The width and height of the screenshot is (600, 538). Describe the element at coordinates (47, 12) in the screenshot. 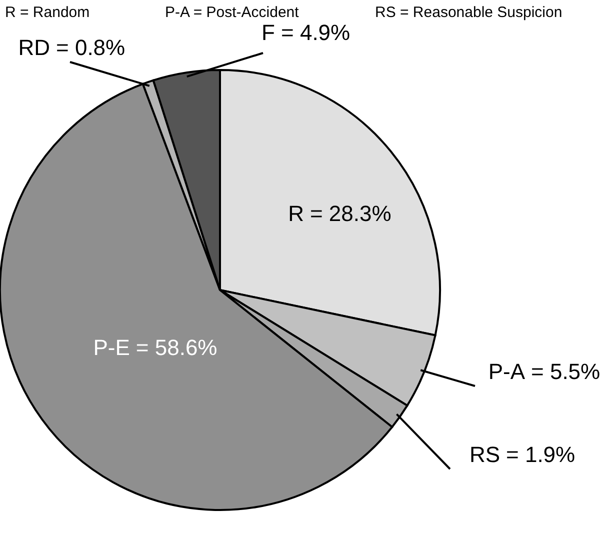

I see `text: R = Random` at that location.